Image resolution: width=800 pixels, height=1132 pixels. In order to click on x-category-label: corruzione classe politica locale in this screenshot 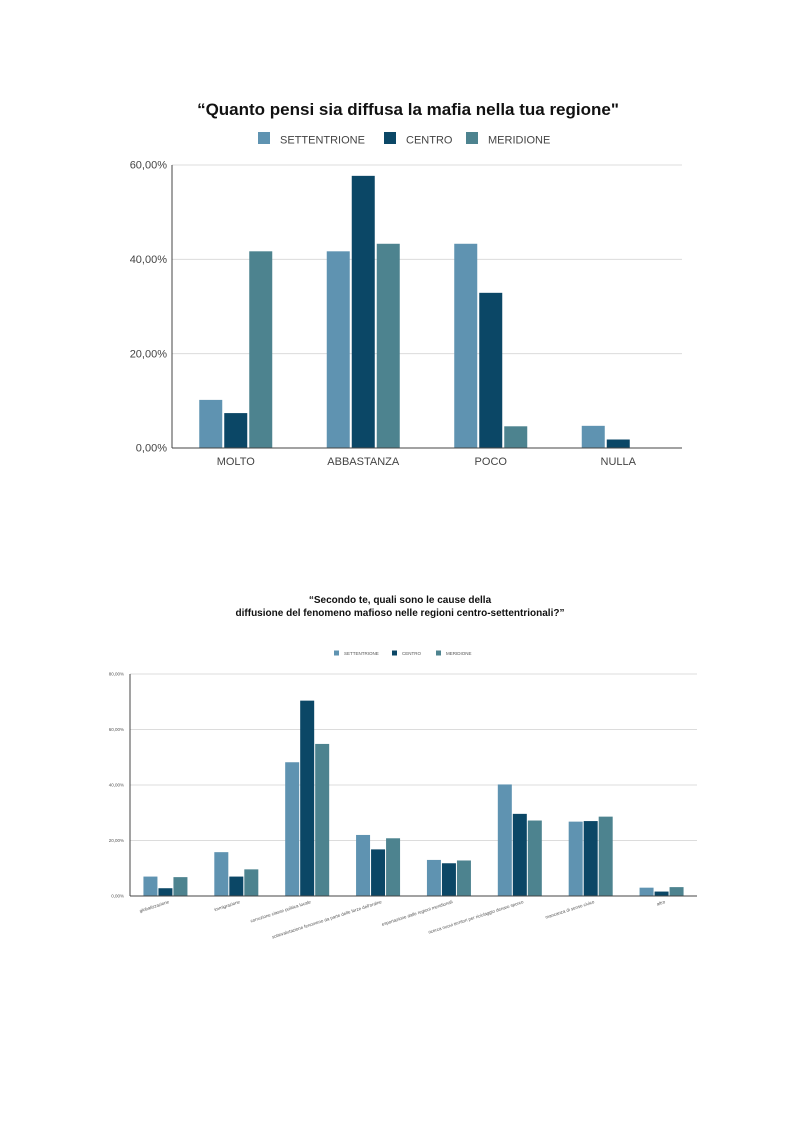, I will do `click(281, 911)`.